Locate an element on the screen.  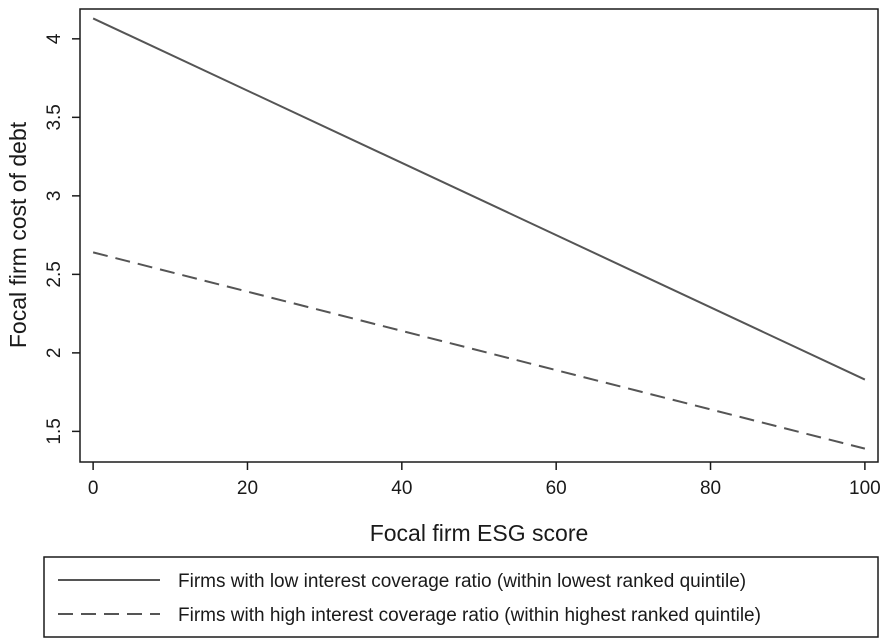
y-axis: 1.5 2 2.5 3 3.5 4 is located at coordinates (62, 239).